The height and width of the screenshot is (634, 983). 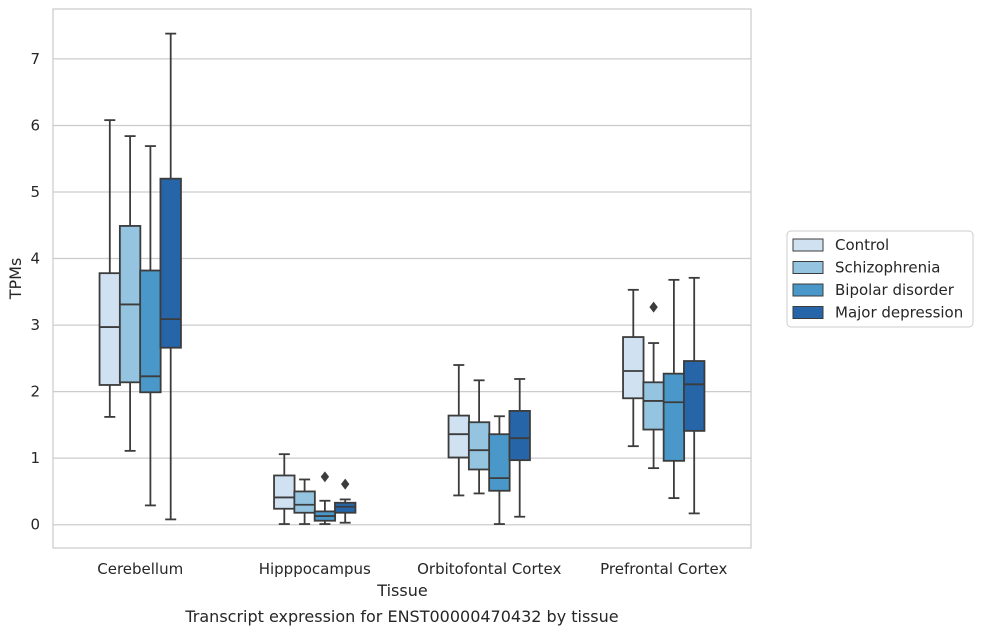 I want to click on y-tick-labels: 0 1 2 3 4 5 6 7, so click(x=35, y=292).